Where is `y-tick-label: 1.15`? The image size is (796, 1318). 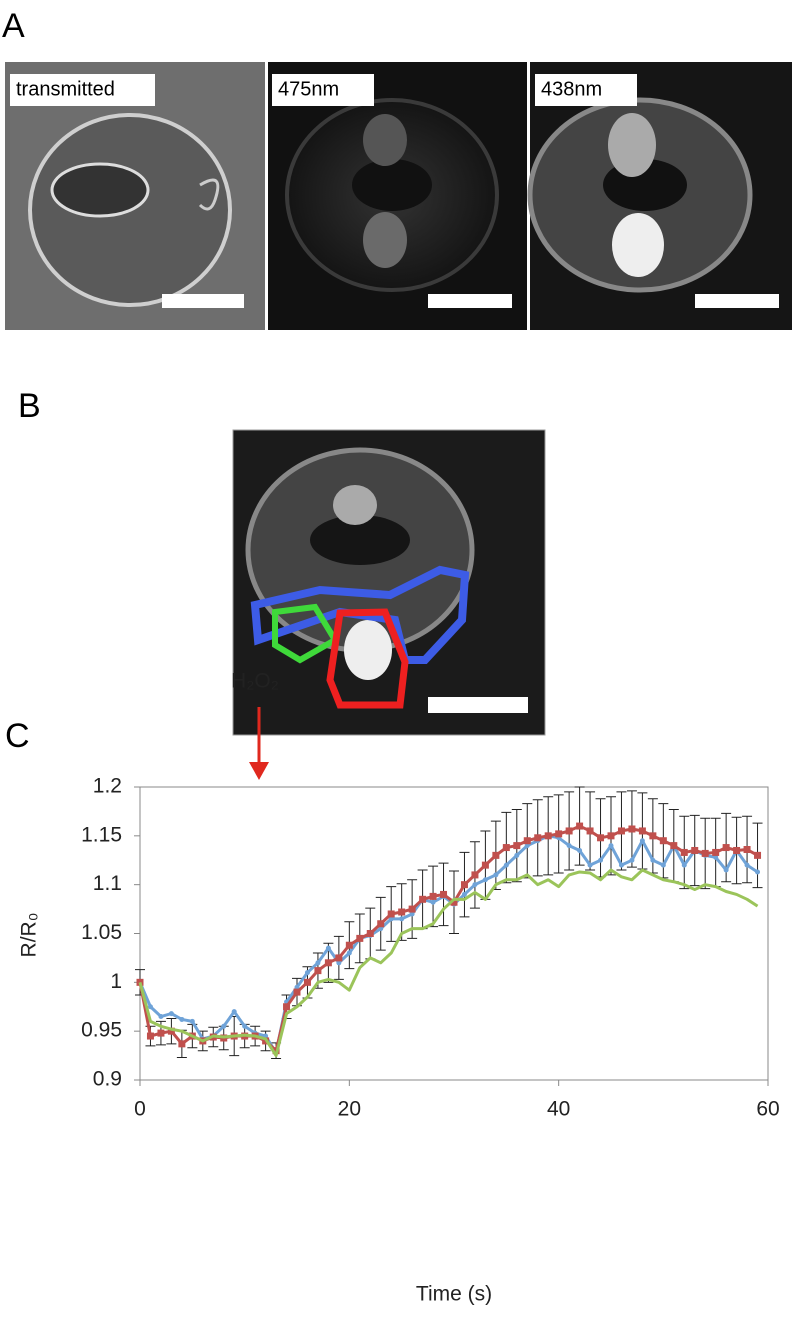
y-tick-label: 1.15 is located at coordinates (101, 834).